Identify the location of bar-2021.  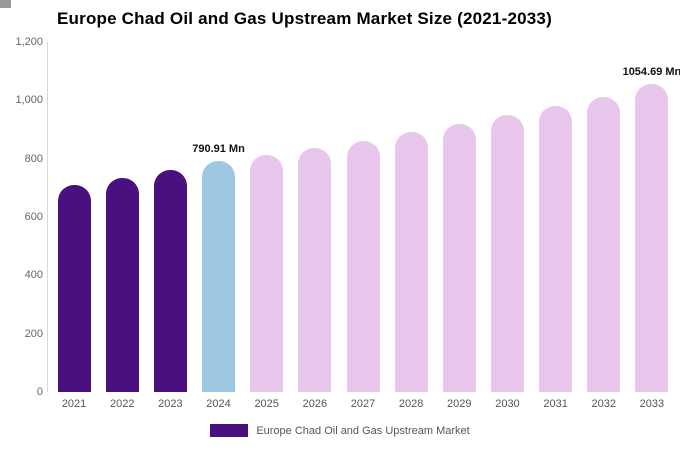
(74, 288).